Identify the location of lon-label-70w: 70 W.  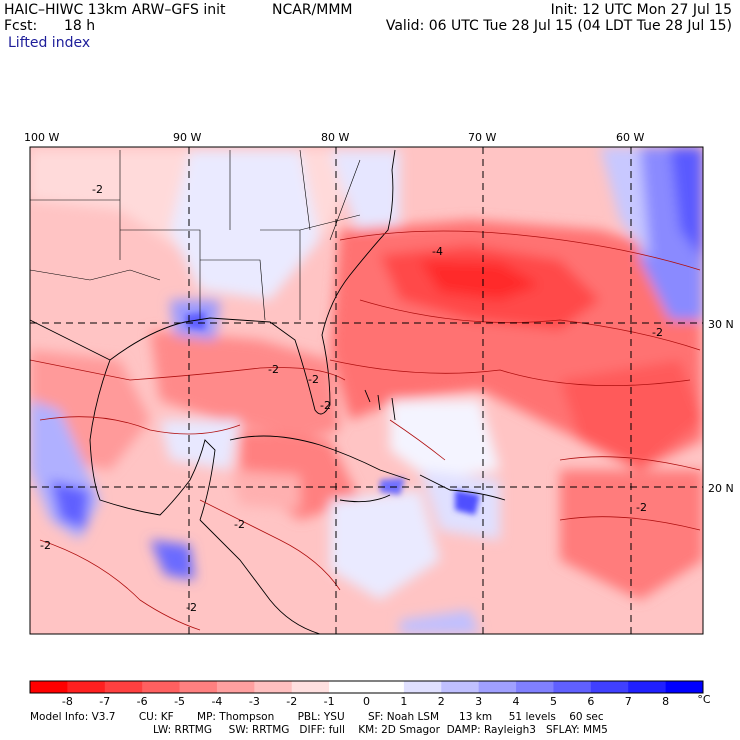
(482, 137).